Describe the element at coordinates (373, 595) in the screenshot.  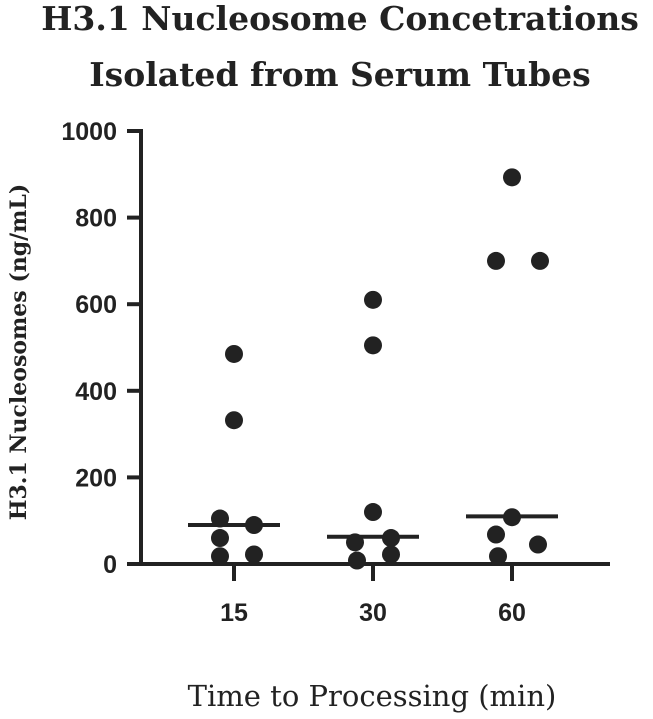
I see `x-ticks: 15 30 60` at that location.